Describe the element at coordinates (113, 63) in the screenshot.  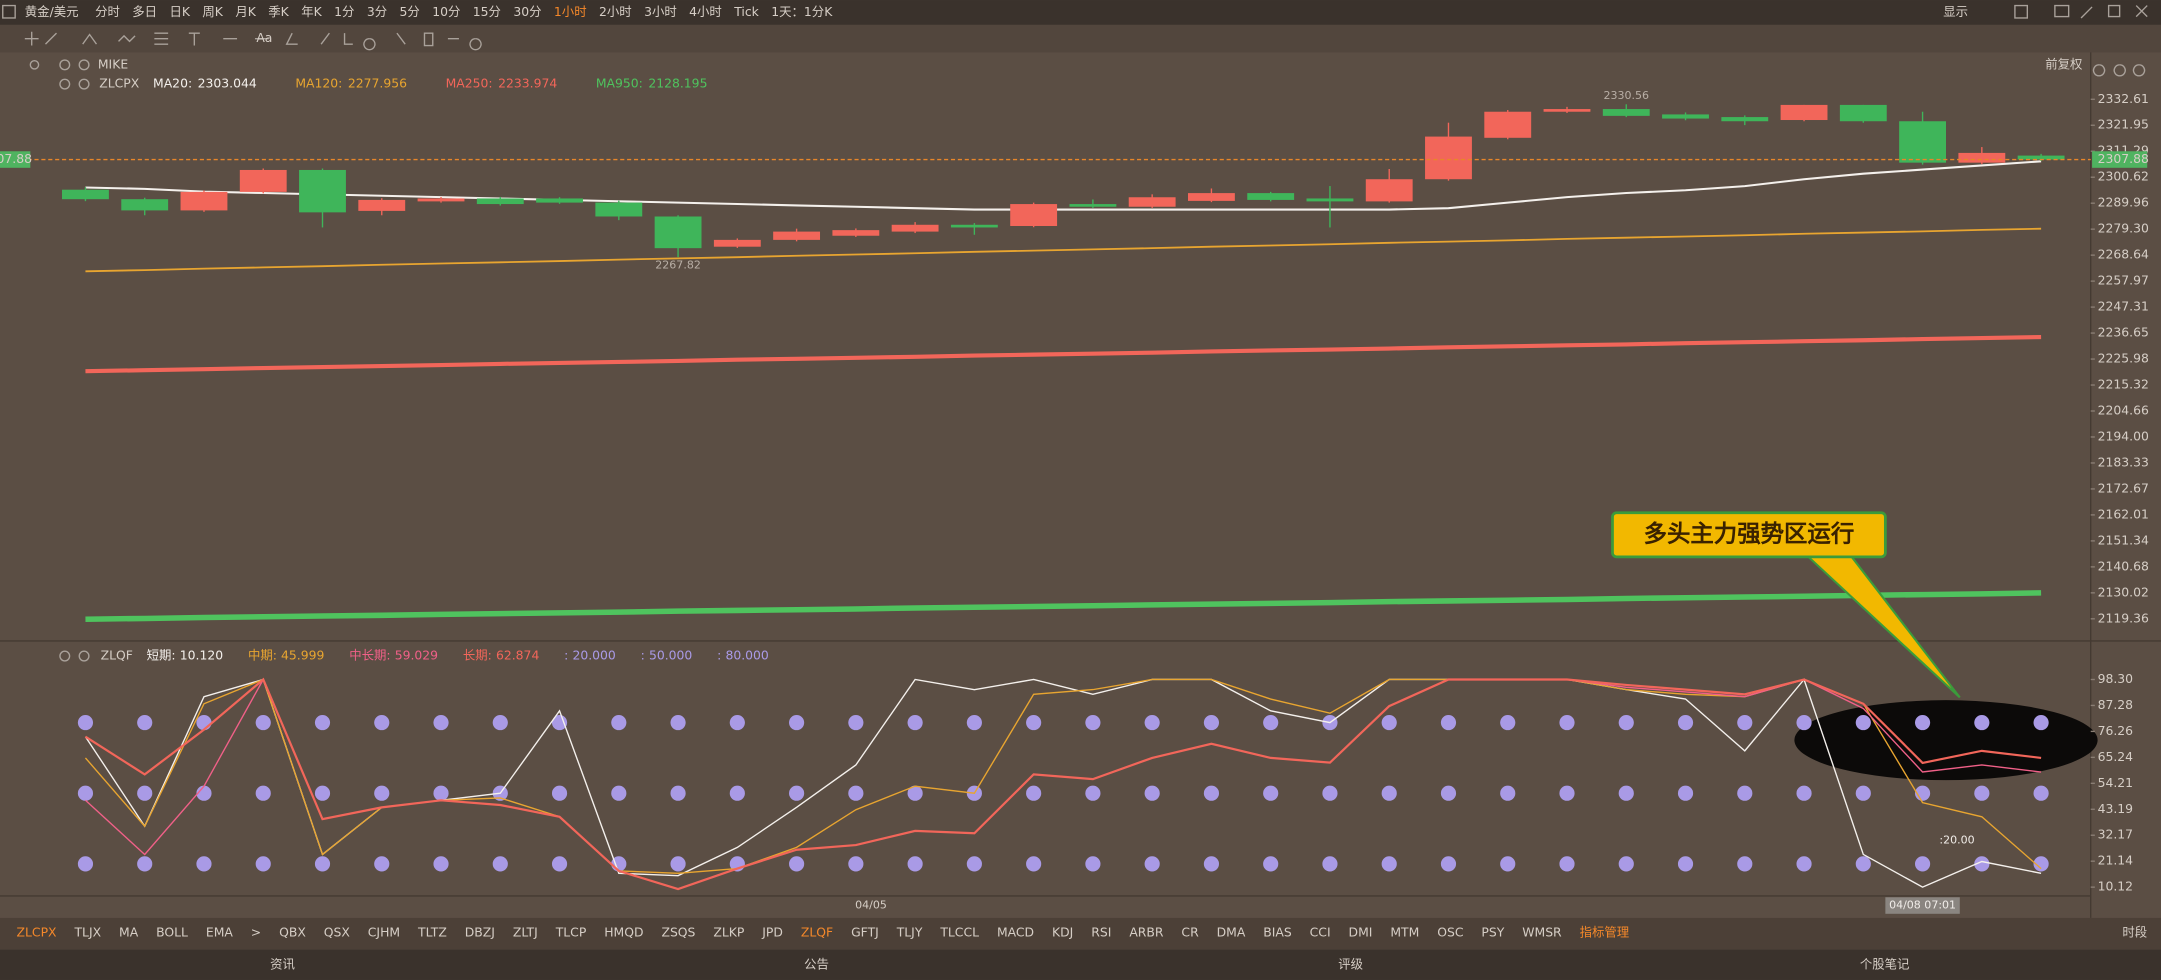
I see `overlay-name: MIKE` at that location.